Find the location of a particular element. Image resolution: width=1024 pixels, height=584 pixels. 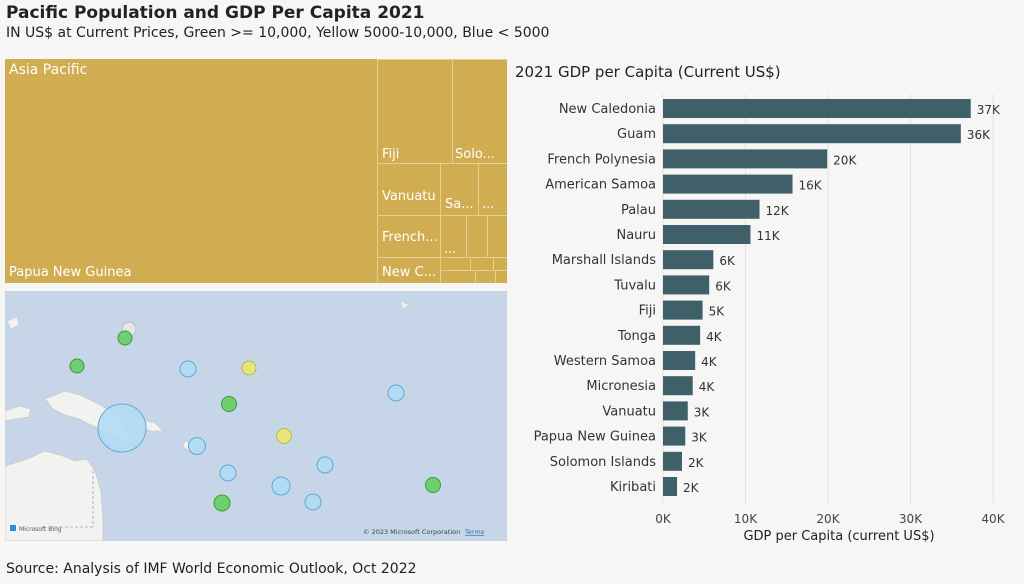

chart-data-label: 11K is located at coordinates (768, 236).